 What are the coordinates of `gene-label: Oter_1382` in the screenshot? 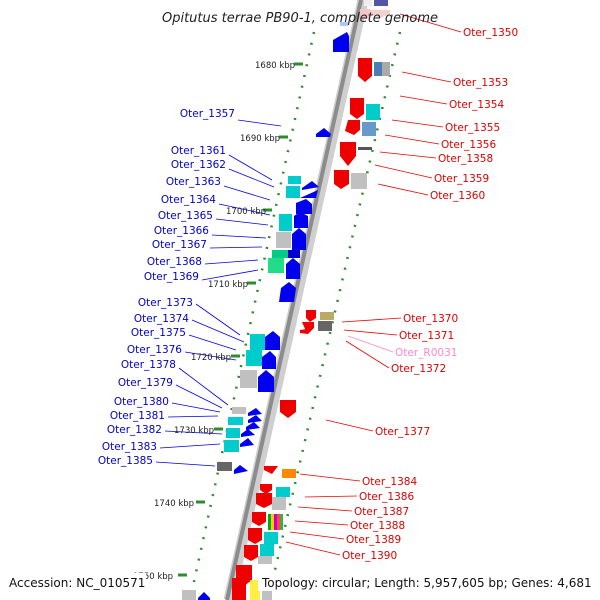 It's located at (134, 430).